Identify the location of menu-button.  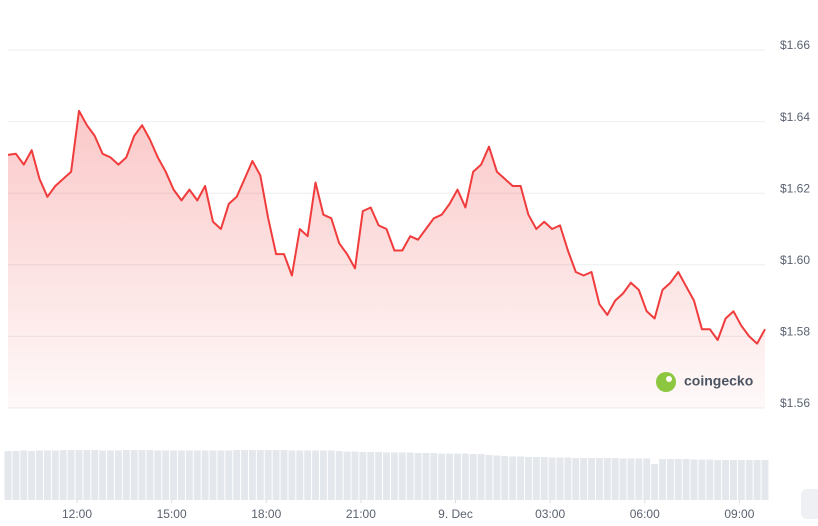
(809, 504).